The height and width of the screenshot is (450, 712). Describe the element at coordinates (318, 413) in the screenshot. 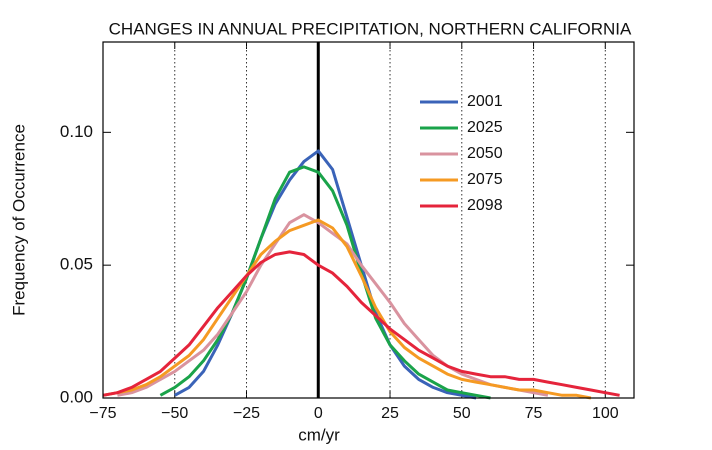

I see `x-tick-label: 0` at that location.